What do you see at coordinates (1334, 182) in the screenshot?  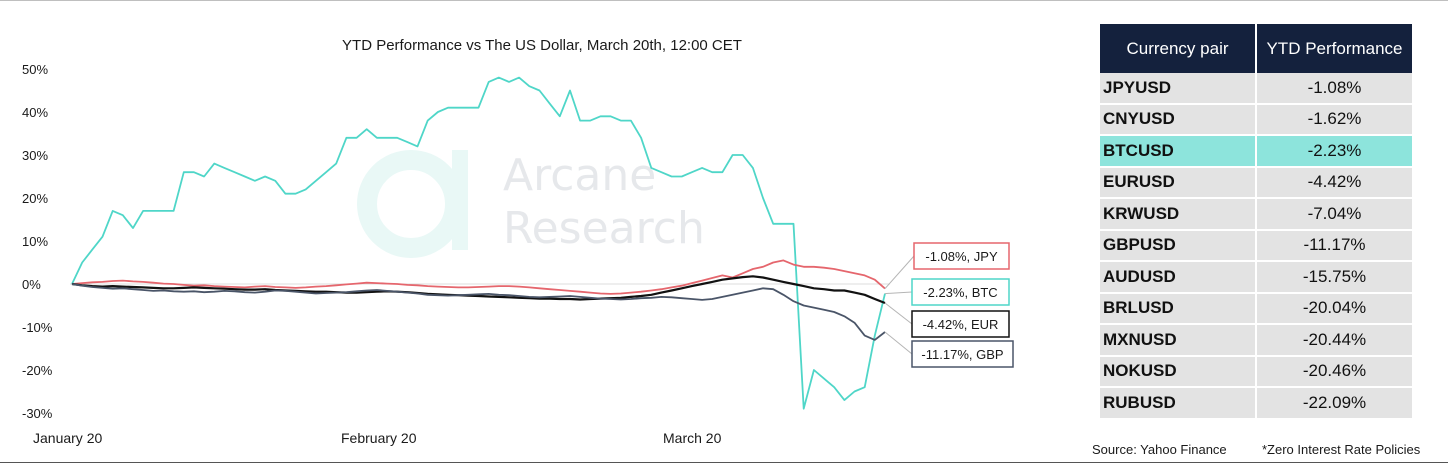 I see `ytd-value-cell: -4.42%` at bounding box center [1334, 182].